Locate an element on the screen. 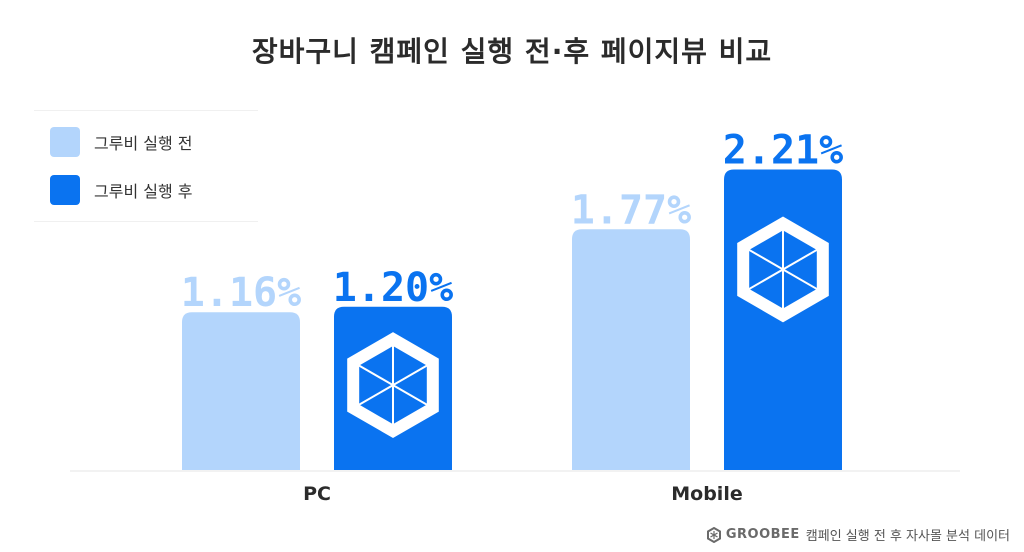  footer-brand: GROOBEE is located at coordinates (762, 534).